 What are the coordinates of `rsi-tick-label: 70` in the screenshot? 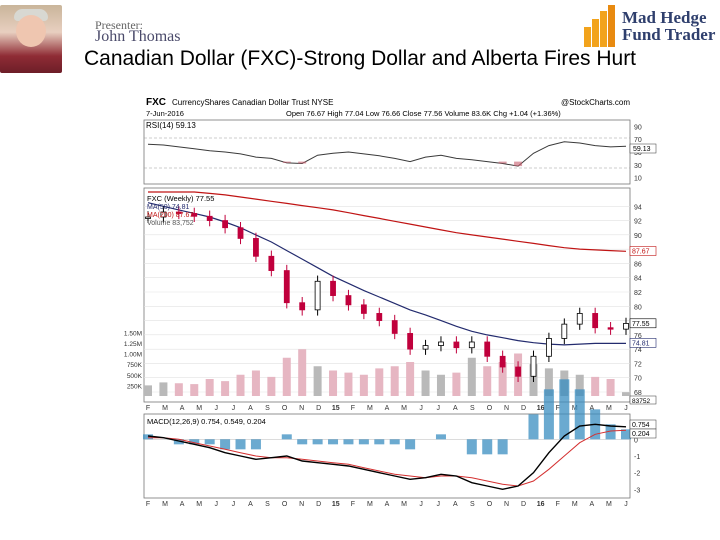 It's located at (638, 140).